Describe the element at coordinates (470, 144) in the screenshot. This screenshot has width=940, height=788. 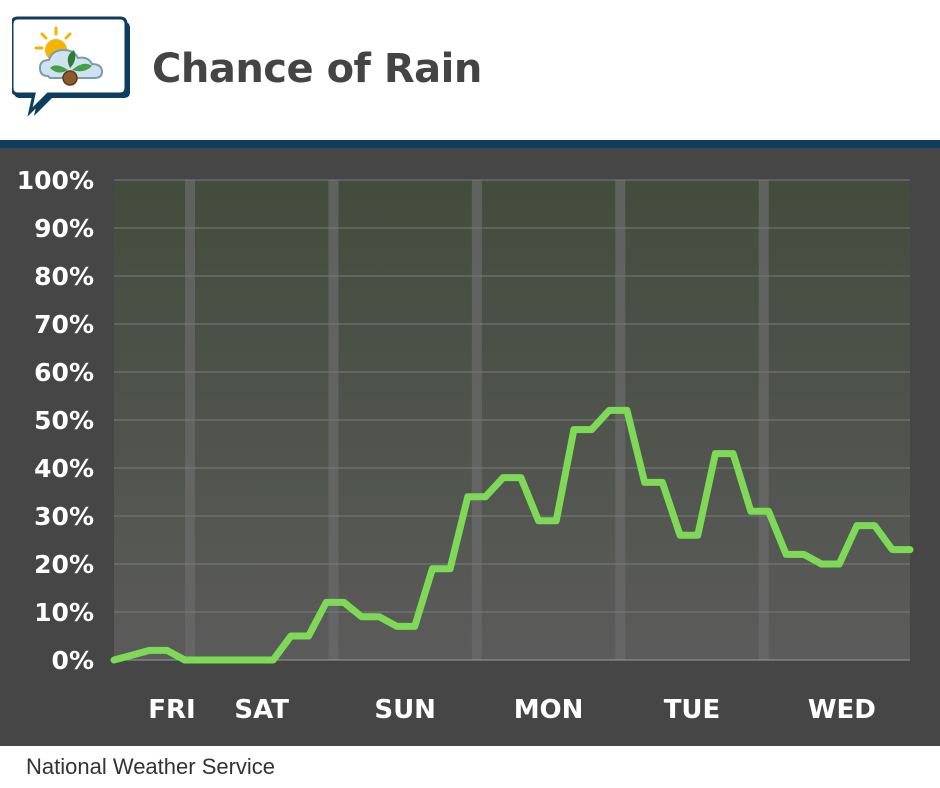
I see `header-divider` at that location.